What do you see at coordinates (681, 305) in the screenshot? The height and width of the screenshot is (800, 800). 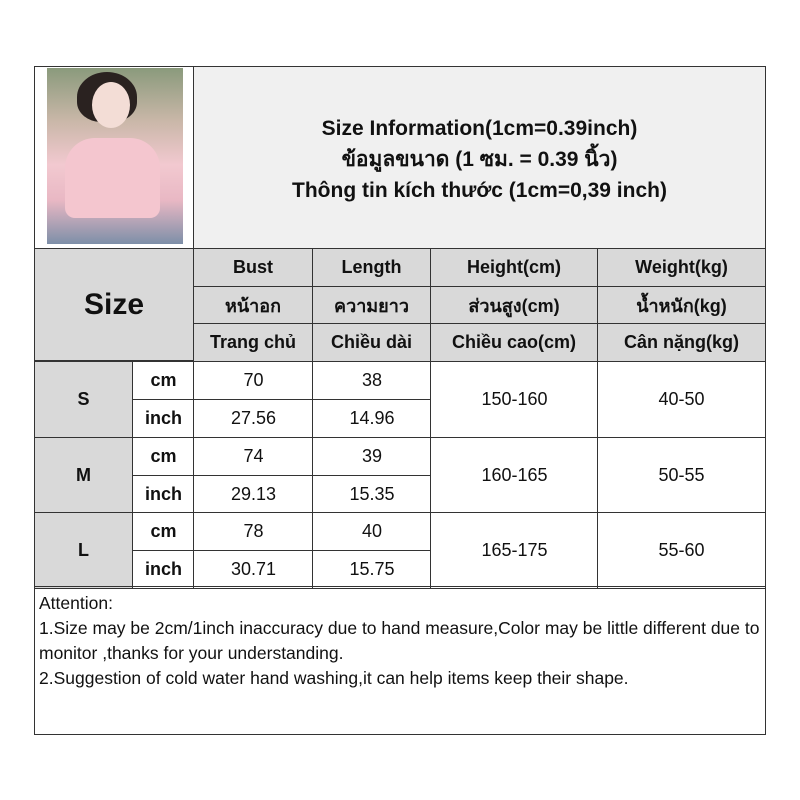 I see `header-weight-th: น้ำหนัก(kg)` at bounding box center [681, 305].